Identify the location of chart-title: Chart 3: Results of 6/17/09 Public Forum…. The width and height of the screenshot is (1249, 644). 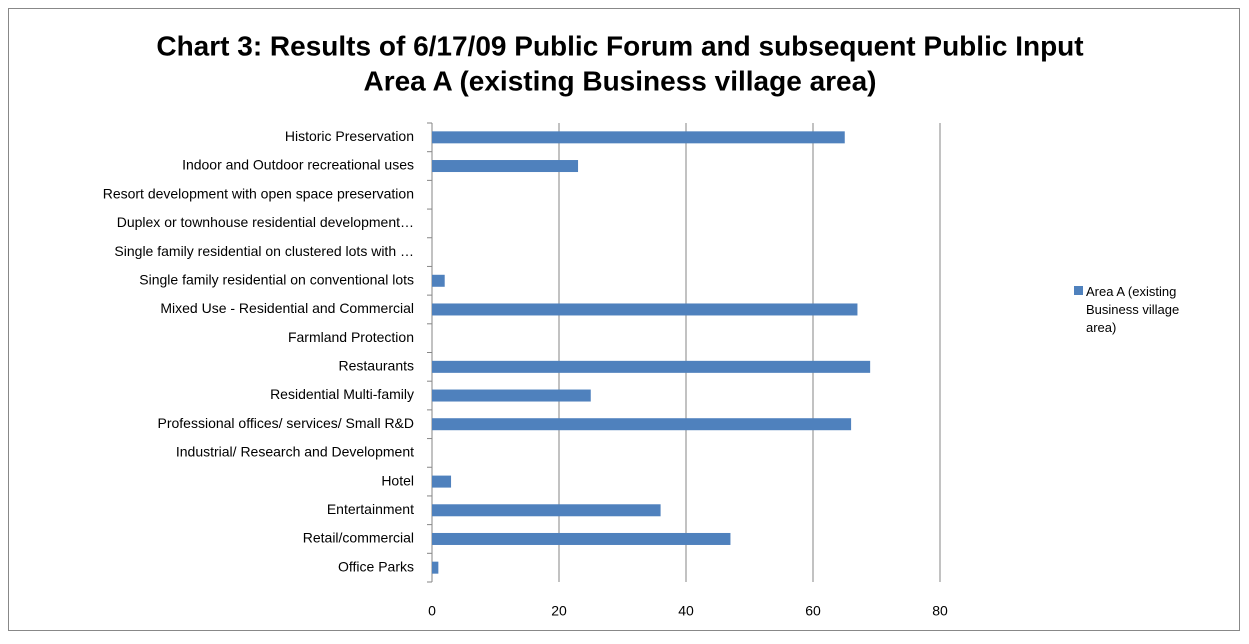
(619, 45).